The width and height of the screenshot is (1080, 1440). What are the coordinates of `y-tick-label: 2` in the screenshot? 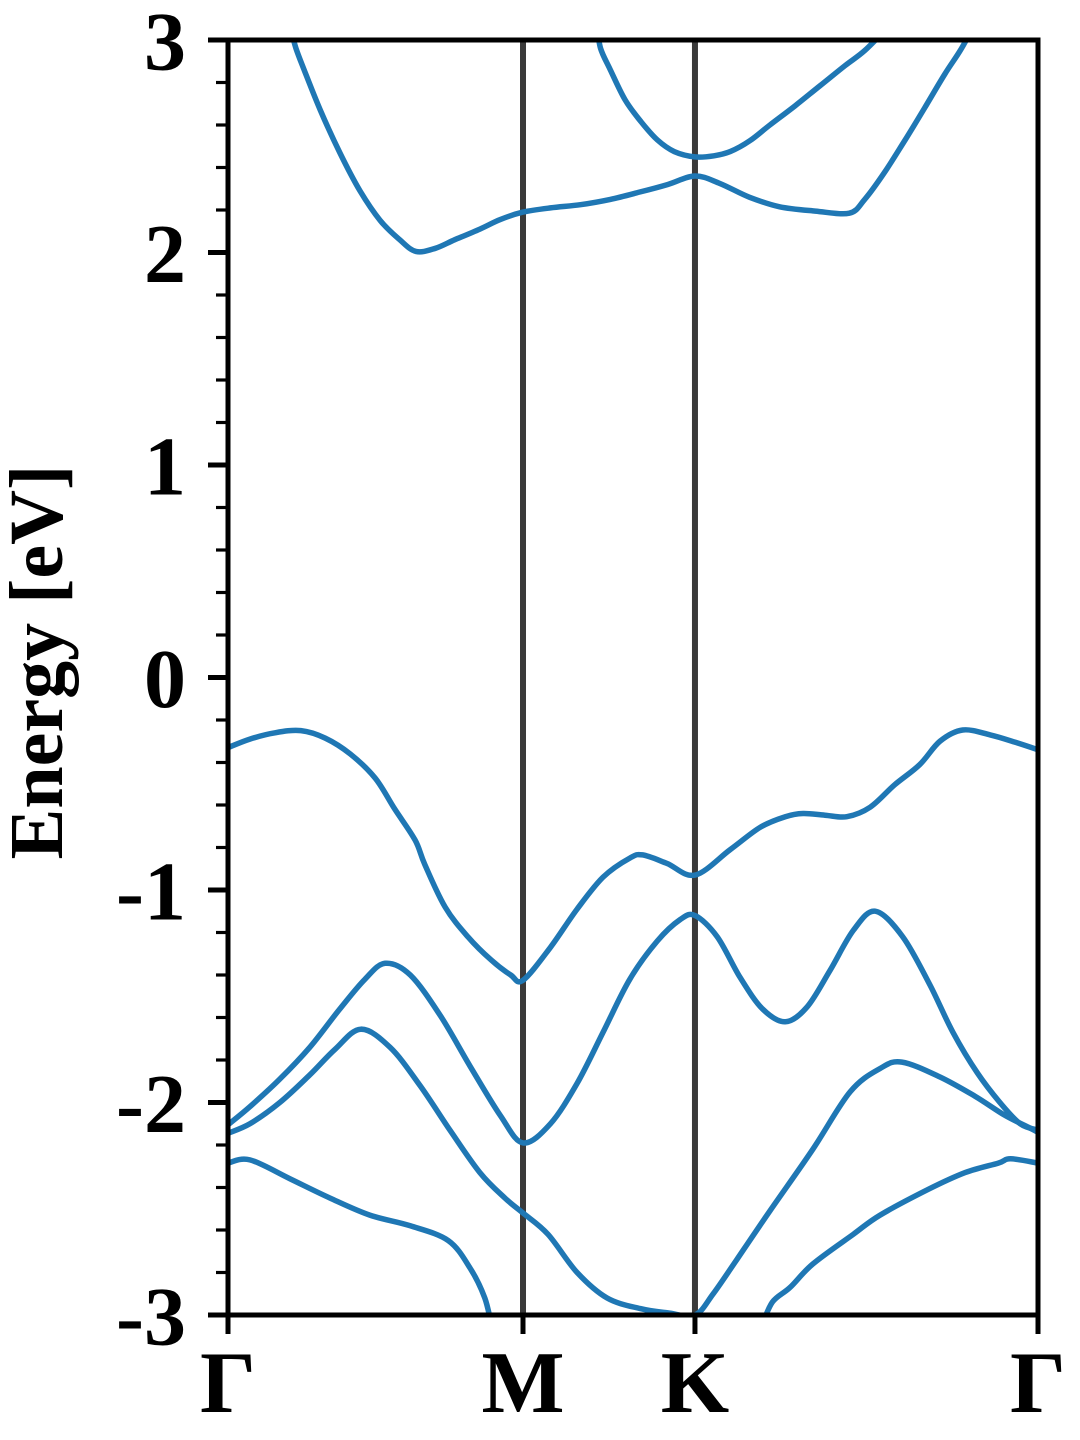 It's located at (165, 254).